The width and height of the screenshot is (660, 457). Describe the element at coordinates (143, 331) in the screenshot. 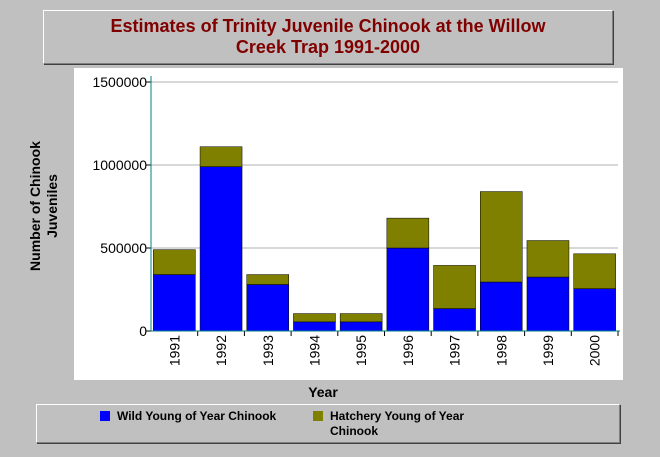

I see `y-tick-label: 0` at that location.